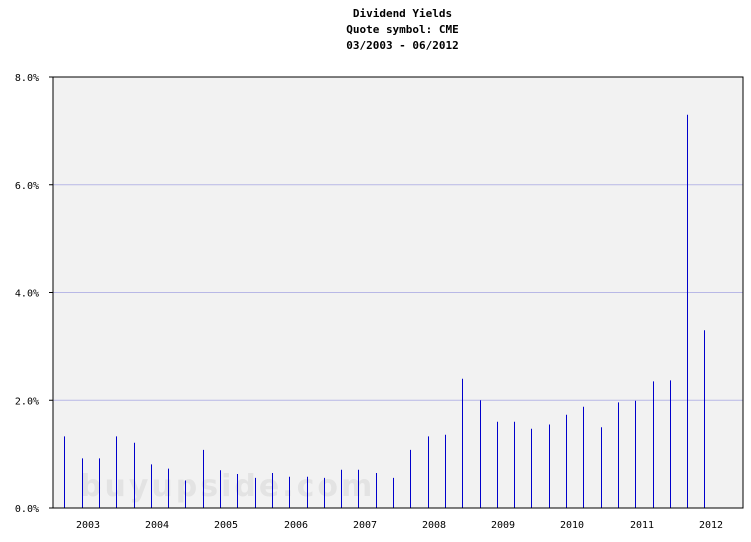  What do you see at coordinates (27, 294) in the screenshot?
I see `y-tick-label: 4.0%` at bounding box center [27, 294].